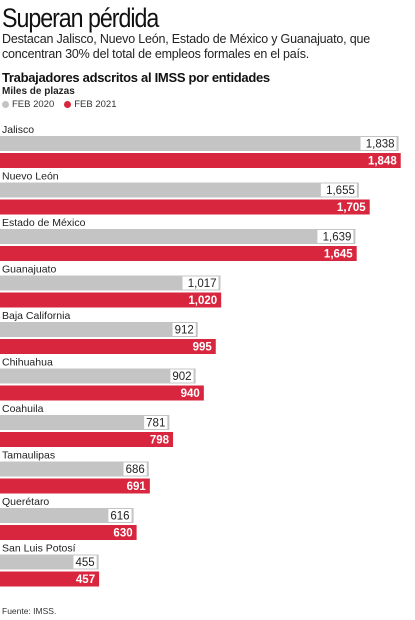 Image resolution: width=415 pixels, height=620 pixels. I want to click on value-label: 781, so click(155, 424).